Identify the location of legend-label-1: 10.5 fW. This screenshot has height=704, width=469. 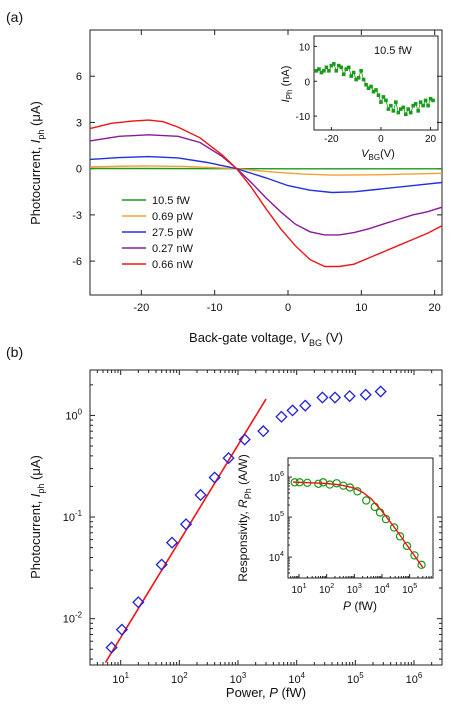
(171, 201).